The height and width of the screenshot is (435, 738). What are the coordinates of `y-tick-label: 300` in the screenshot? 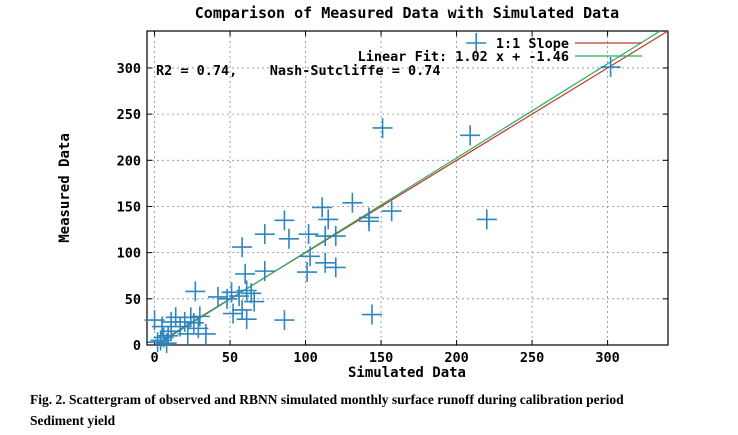 It's located at (129, 69).